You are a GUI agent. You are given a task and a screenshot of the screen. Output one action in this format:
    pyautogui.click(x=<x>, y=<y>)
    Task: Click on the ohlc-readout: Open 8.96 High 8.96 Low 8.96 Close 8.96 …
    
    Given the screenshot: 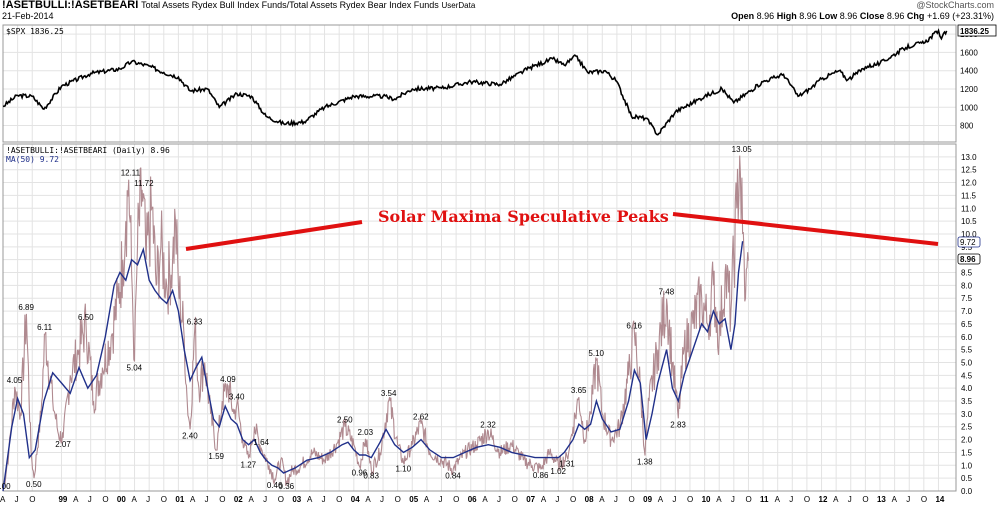 What is the action you would take?
    pyautogui.click(x=862, y=16)
    